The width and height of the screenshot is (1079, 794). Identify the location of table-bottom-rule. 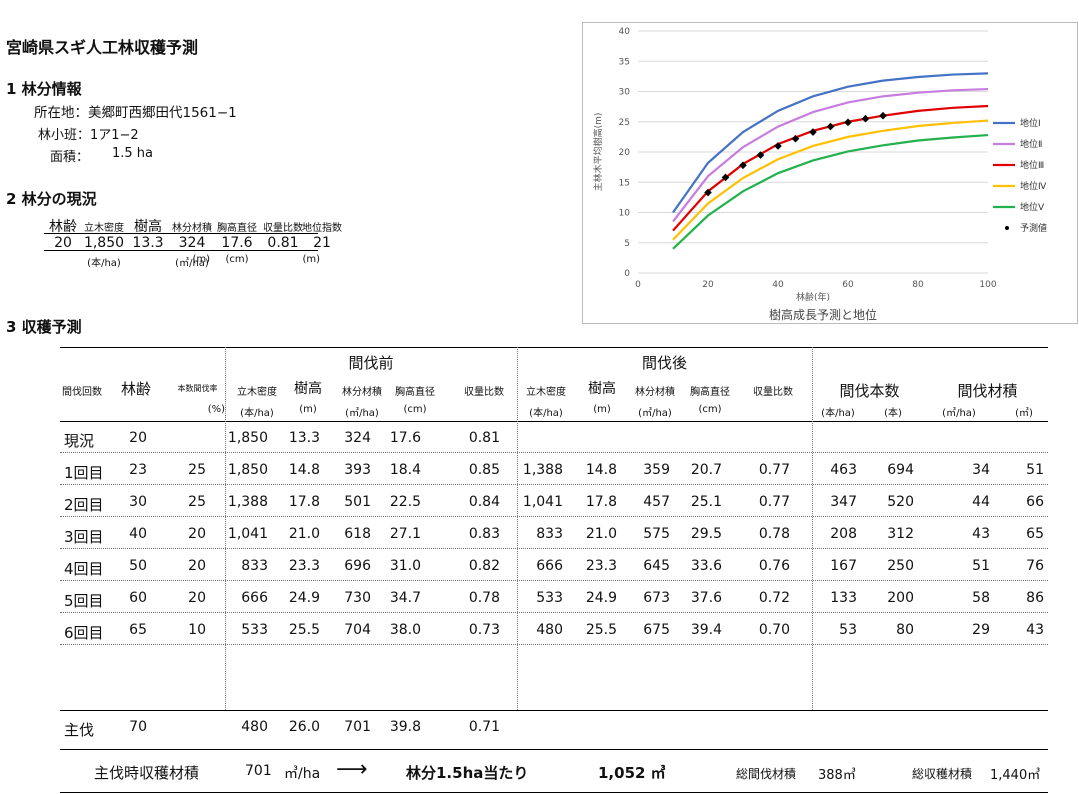
(554, 792).